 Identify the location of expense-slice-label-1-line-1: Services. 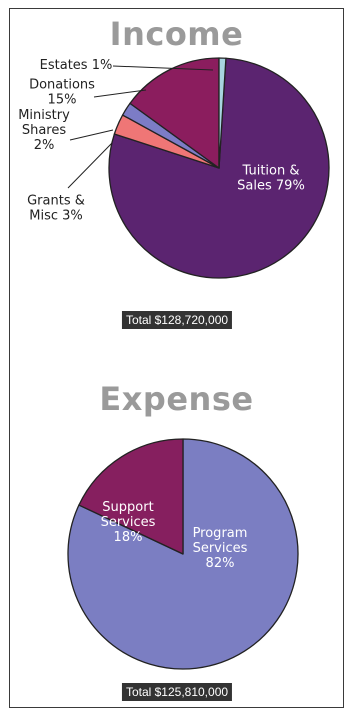
(128, 522).